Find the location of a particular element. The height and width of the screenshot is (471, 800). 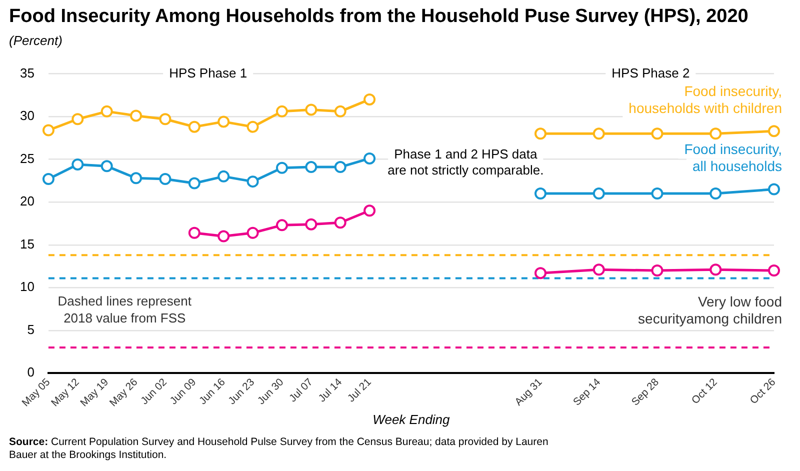

y-tick-label: 0 is located at coordinates (30, 372).